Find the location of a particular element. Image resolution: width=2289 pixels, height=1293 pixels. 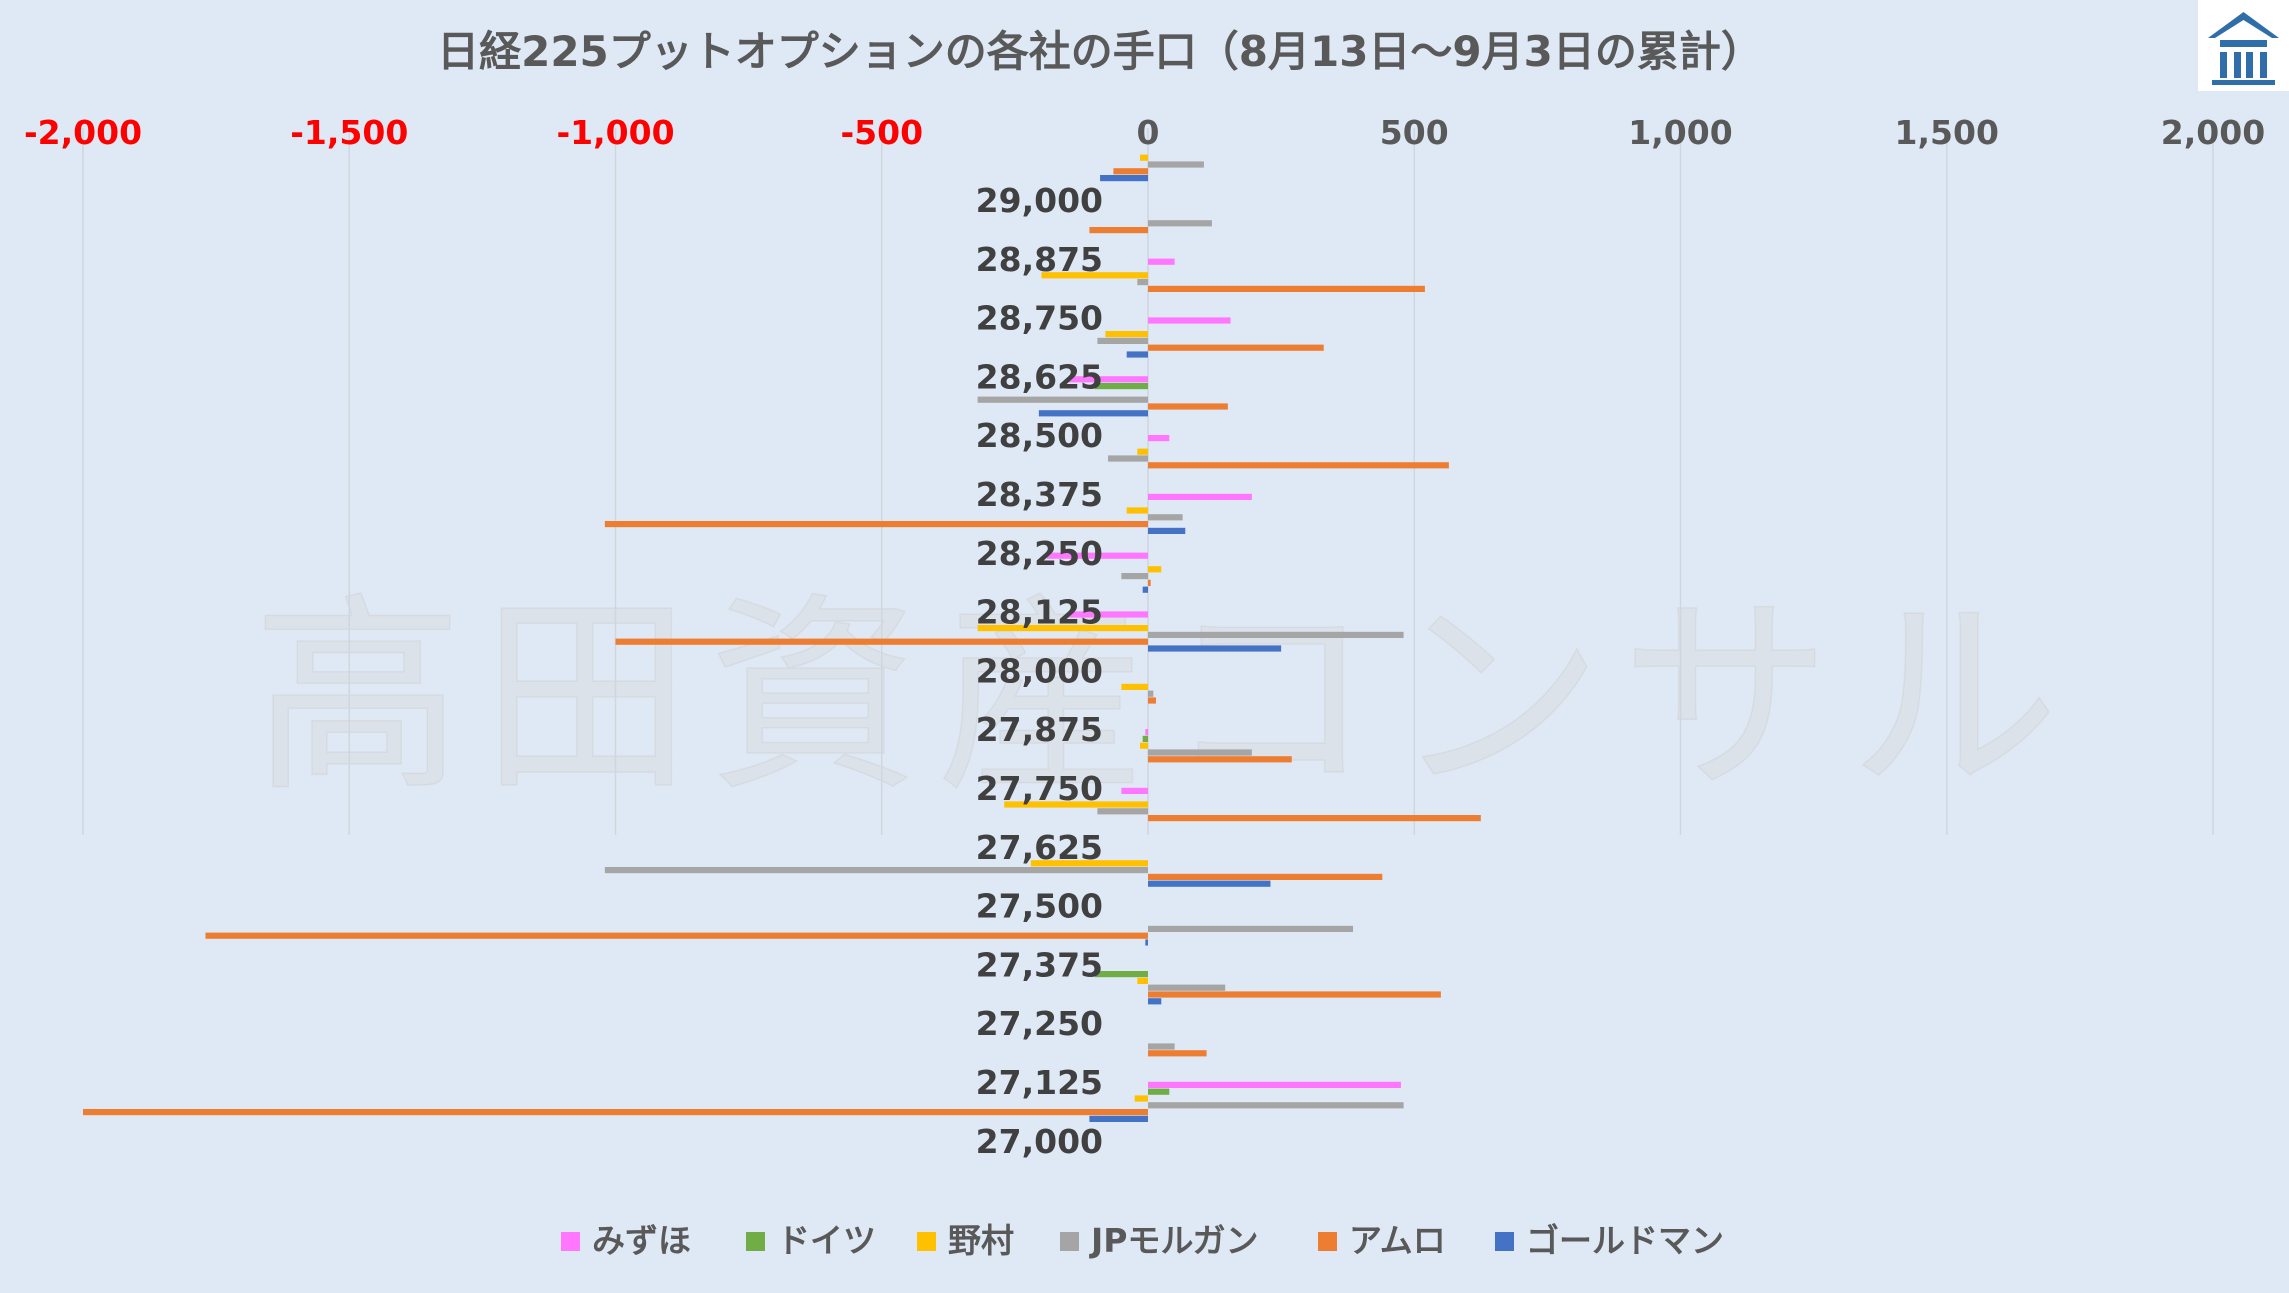

y-tick-label: 28,250 is located at coordinates (1039, 553).